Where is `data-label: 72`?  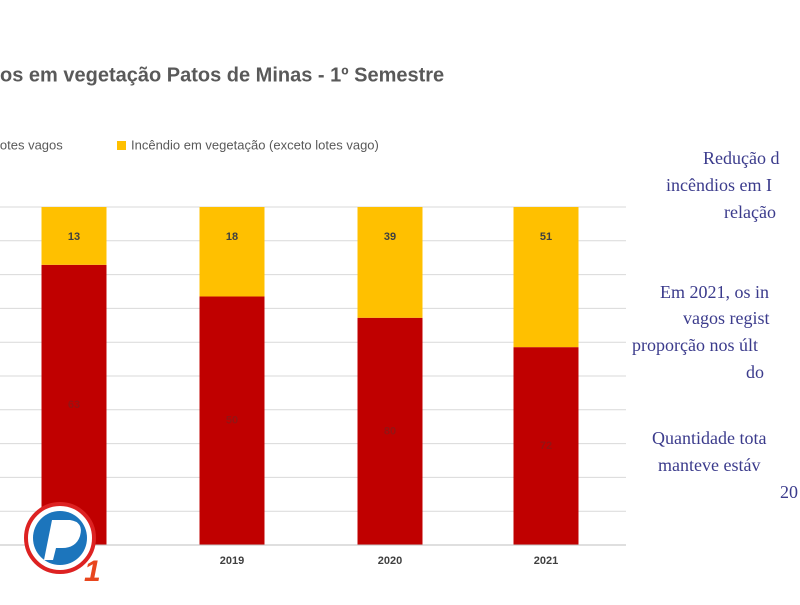
data-label: 72 is located at coordinates (546, 446).